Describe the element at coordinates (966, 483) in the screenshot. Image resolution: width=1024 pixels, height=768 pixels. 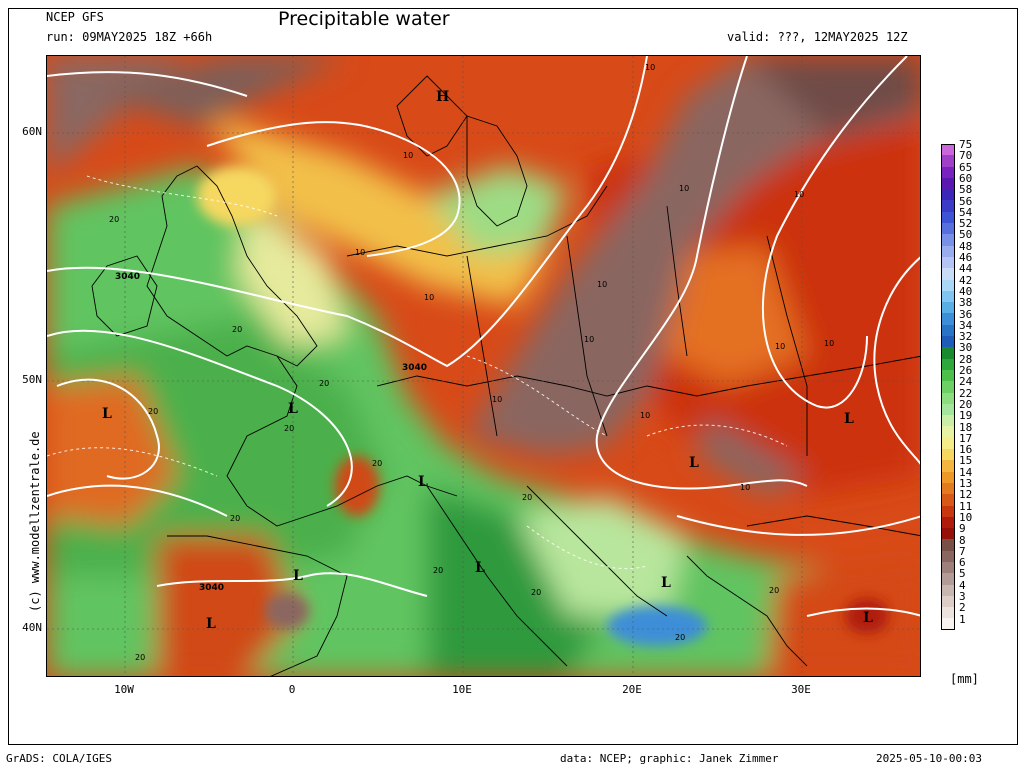
I see `colorbar-tick-label: 13` at that location.